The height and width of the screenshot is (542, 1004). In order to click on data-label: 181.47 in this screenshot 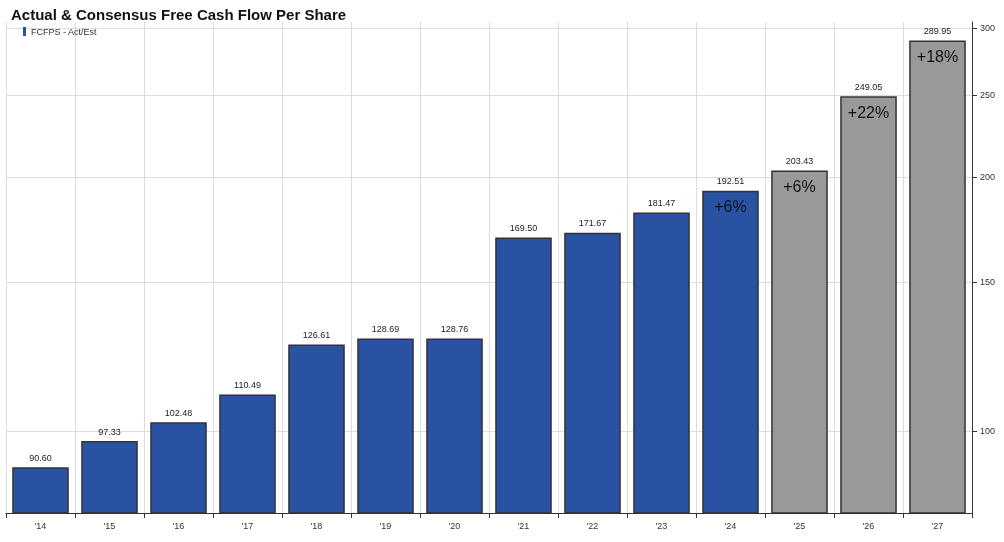, I will do `click(661, 203)`.